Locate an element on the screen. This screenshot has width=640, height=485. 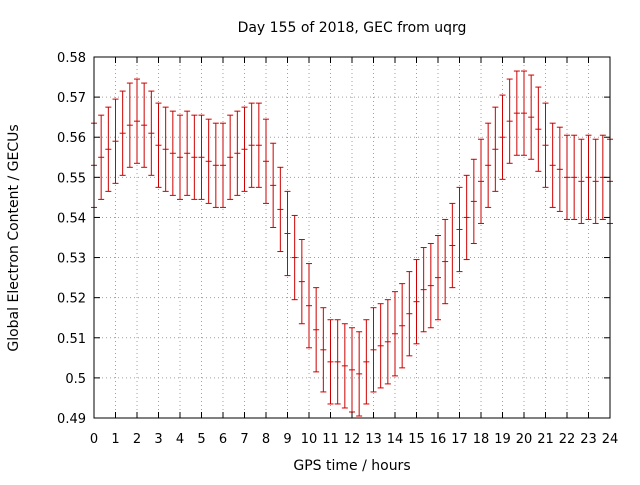
x-tick-label: 19 is located at coordinates (502, 439).